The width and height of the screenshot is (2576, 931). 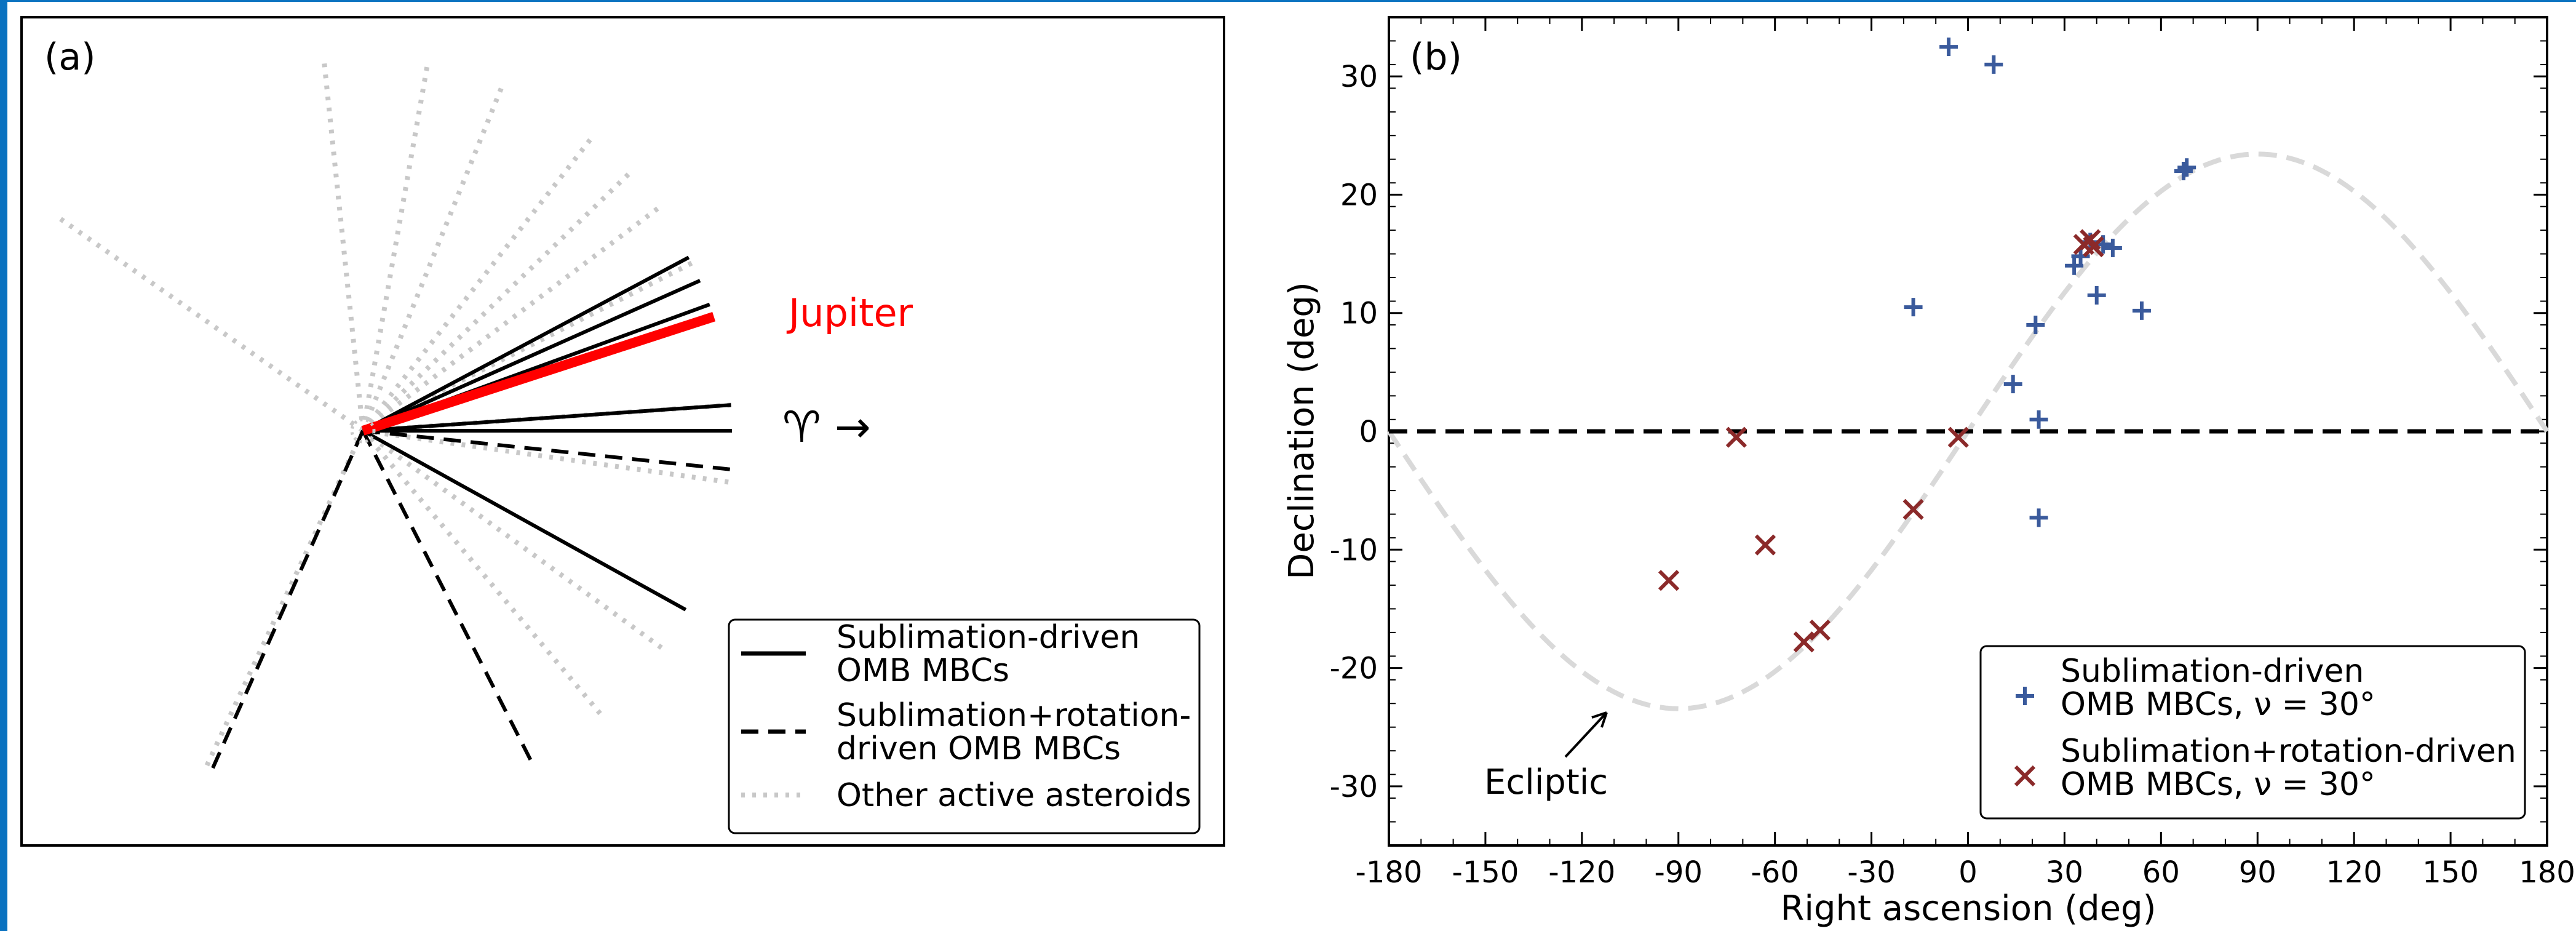 What do you see at coordinates (538, 373) in the screenshot?
I see `jupiter-ray` at bounding box center [538, 373].